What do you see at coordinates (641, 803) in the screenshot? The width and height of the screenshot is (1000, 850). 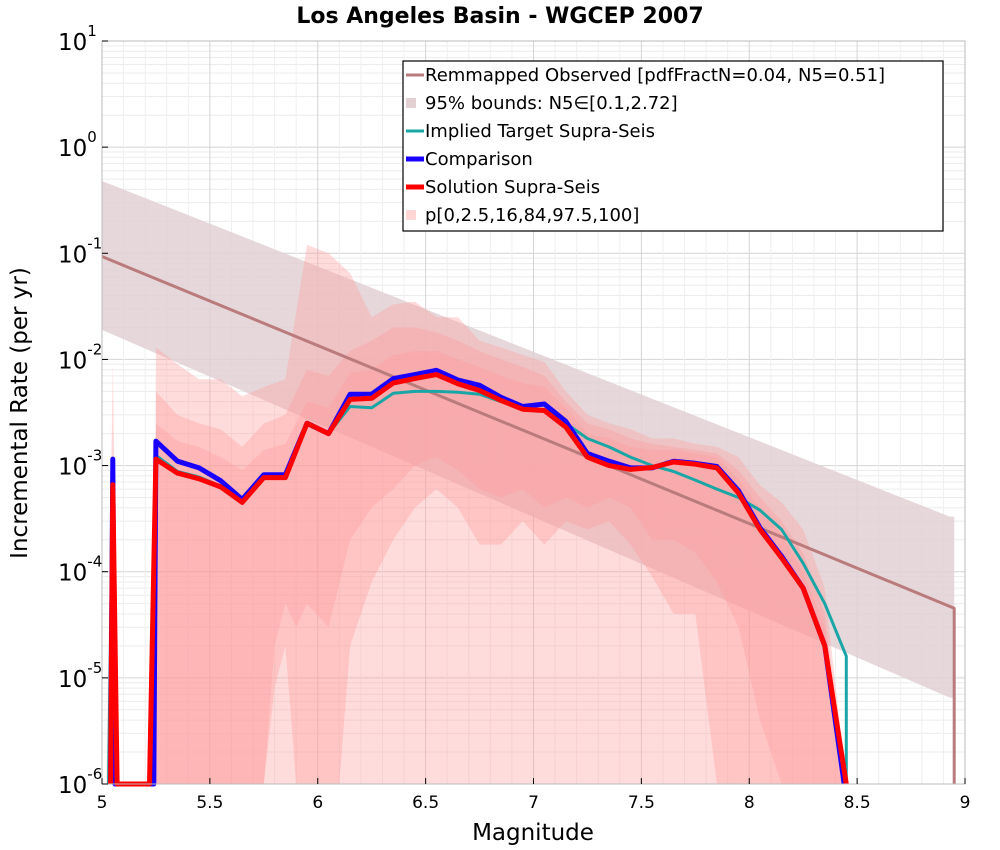 I see `x-tick-label: 7.5` at bounding box center [641, 803].